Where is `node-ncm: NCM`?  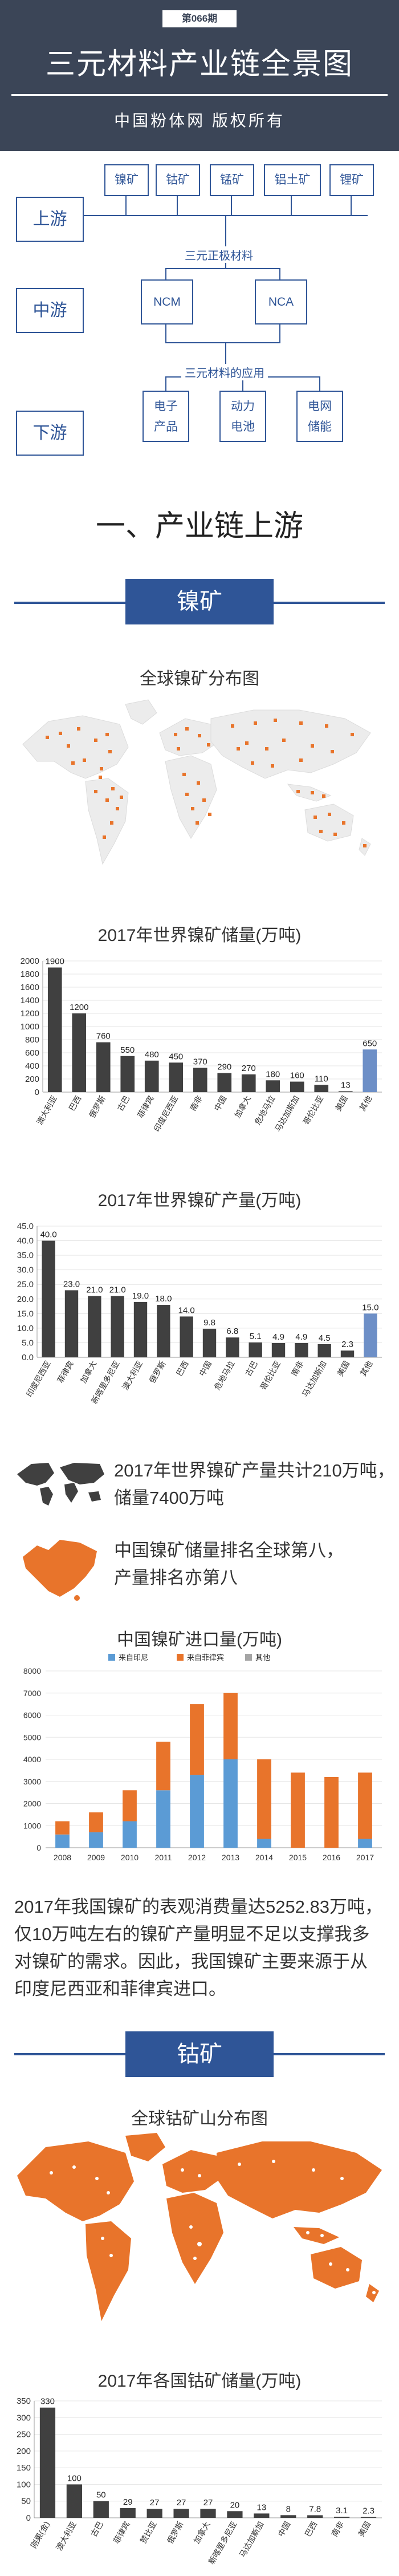 node-ncm: NCM is located at coordinates (167, 302).